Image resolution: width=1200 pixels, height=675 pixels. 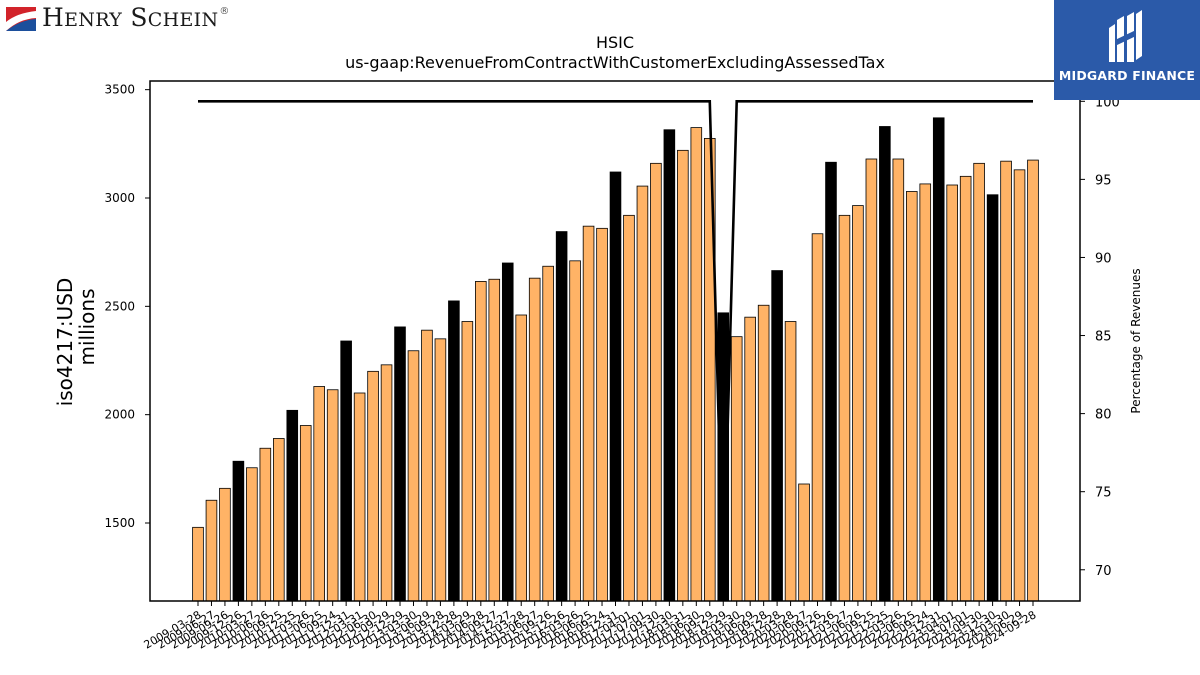 I want to click on y2-axis-label: Percentage of Revenues, so click(x=1136, y=340).